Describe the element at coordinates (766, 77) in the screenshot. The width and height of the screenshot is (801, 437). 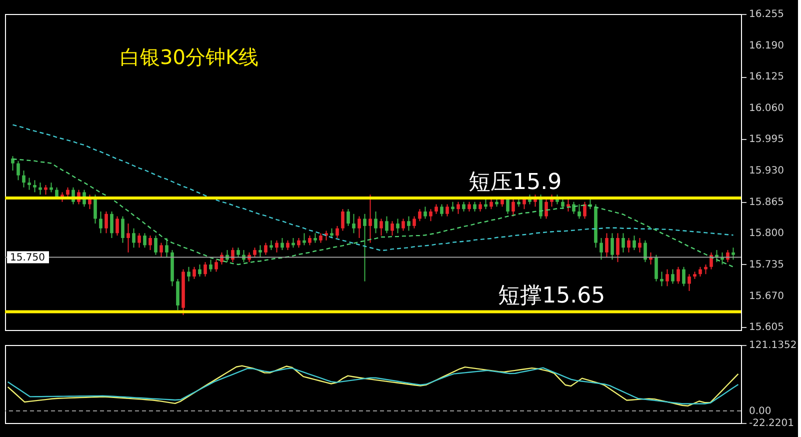
I see `y-tick-label: 16.125` at that location.